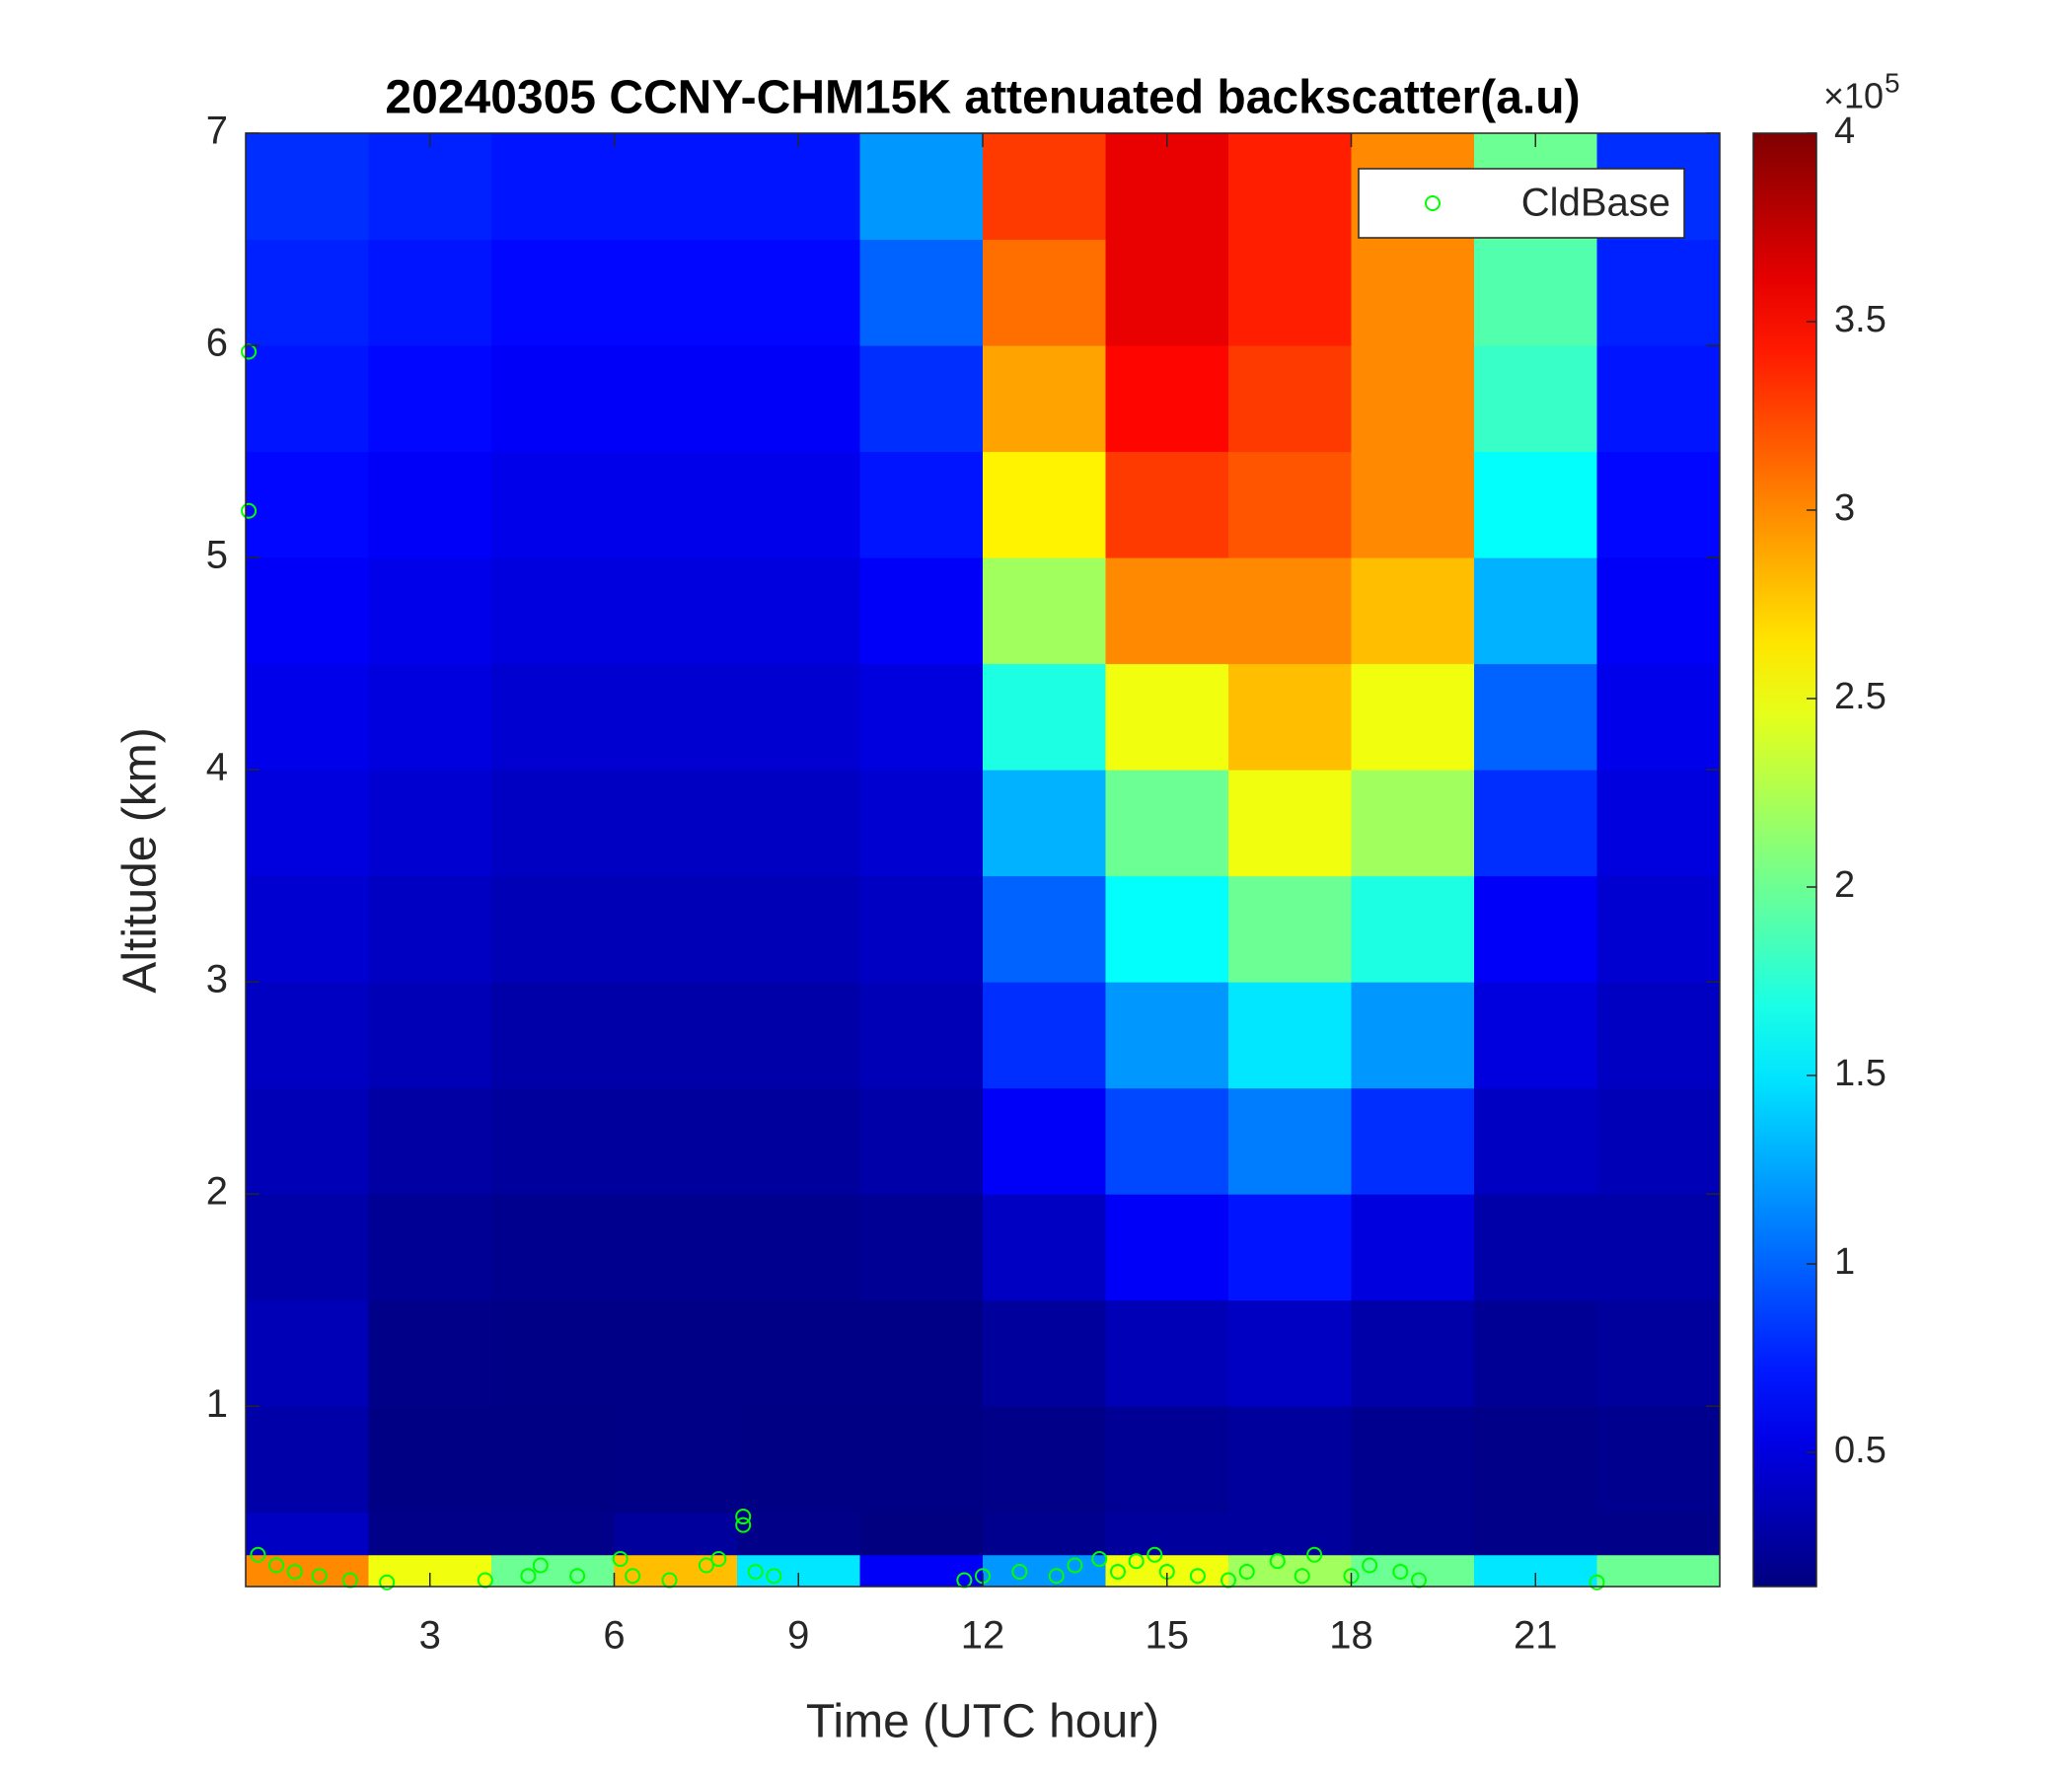  Describe the element at coordinates (430, 1636) in the screenshot. I see `x-tick-label: 3` at that location.